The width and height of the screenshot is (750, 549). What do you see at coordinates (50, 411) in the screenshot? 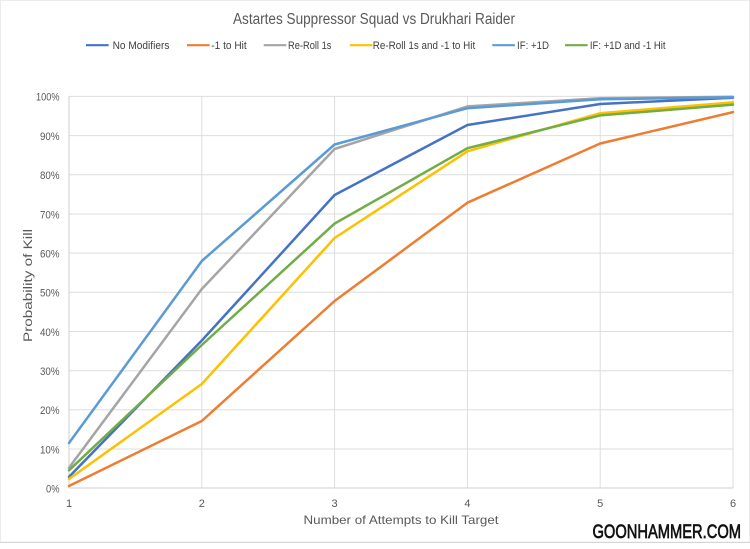
I see `svg-text: 20%` at bounding box center [50, 411].